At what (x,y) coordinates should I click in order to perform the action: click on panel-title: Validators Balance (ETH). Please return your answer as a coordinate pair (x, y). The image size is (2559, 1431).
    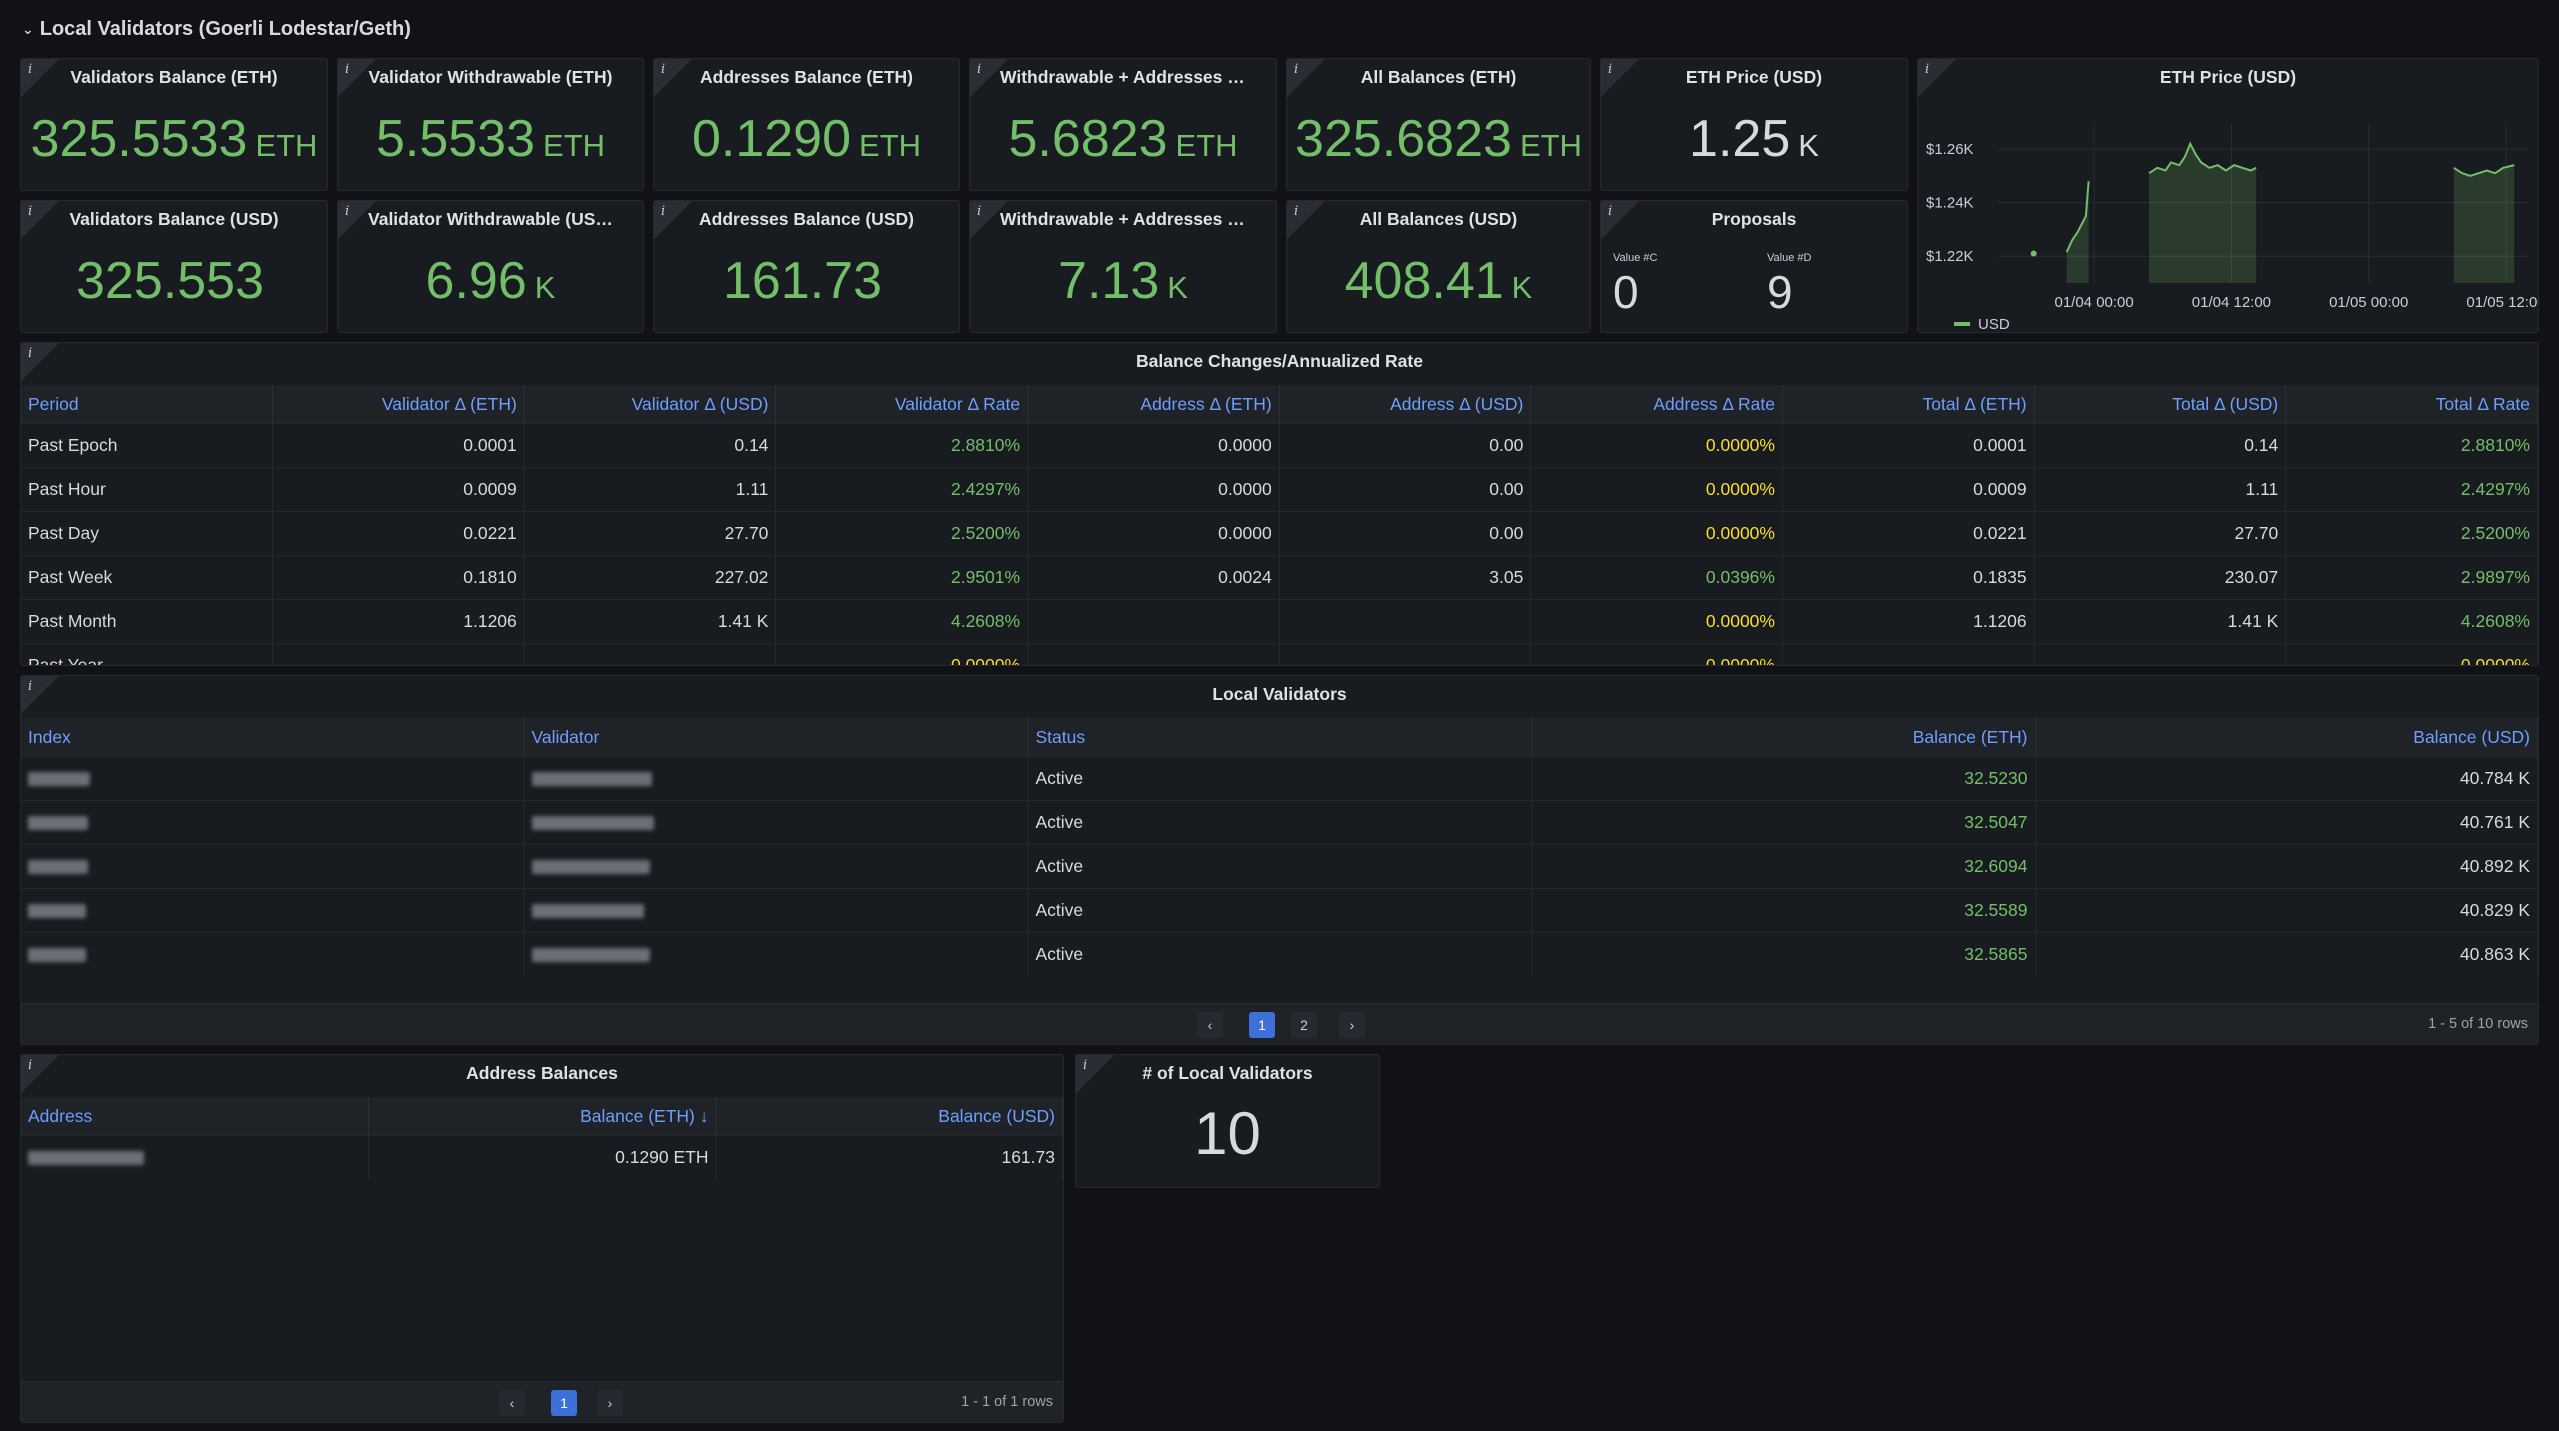
    Looking at the image, I should click on (174, 77).